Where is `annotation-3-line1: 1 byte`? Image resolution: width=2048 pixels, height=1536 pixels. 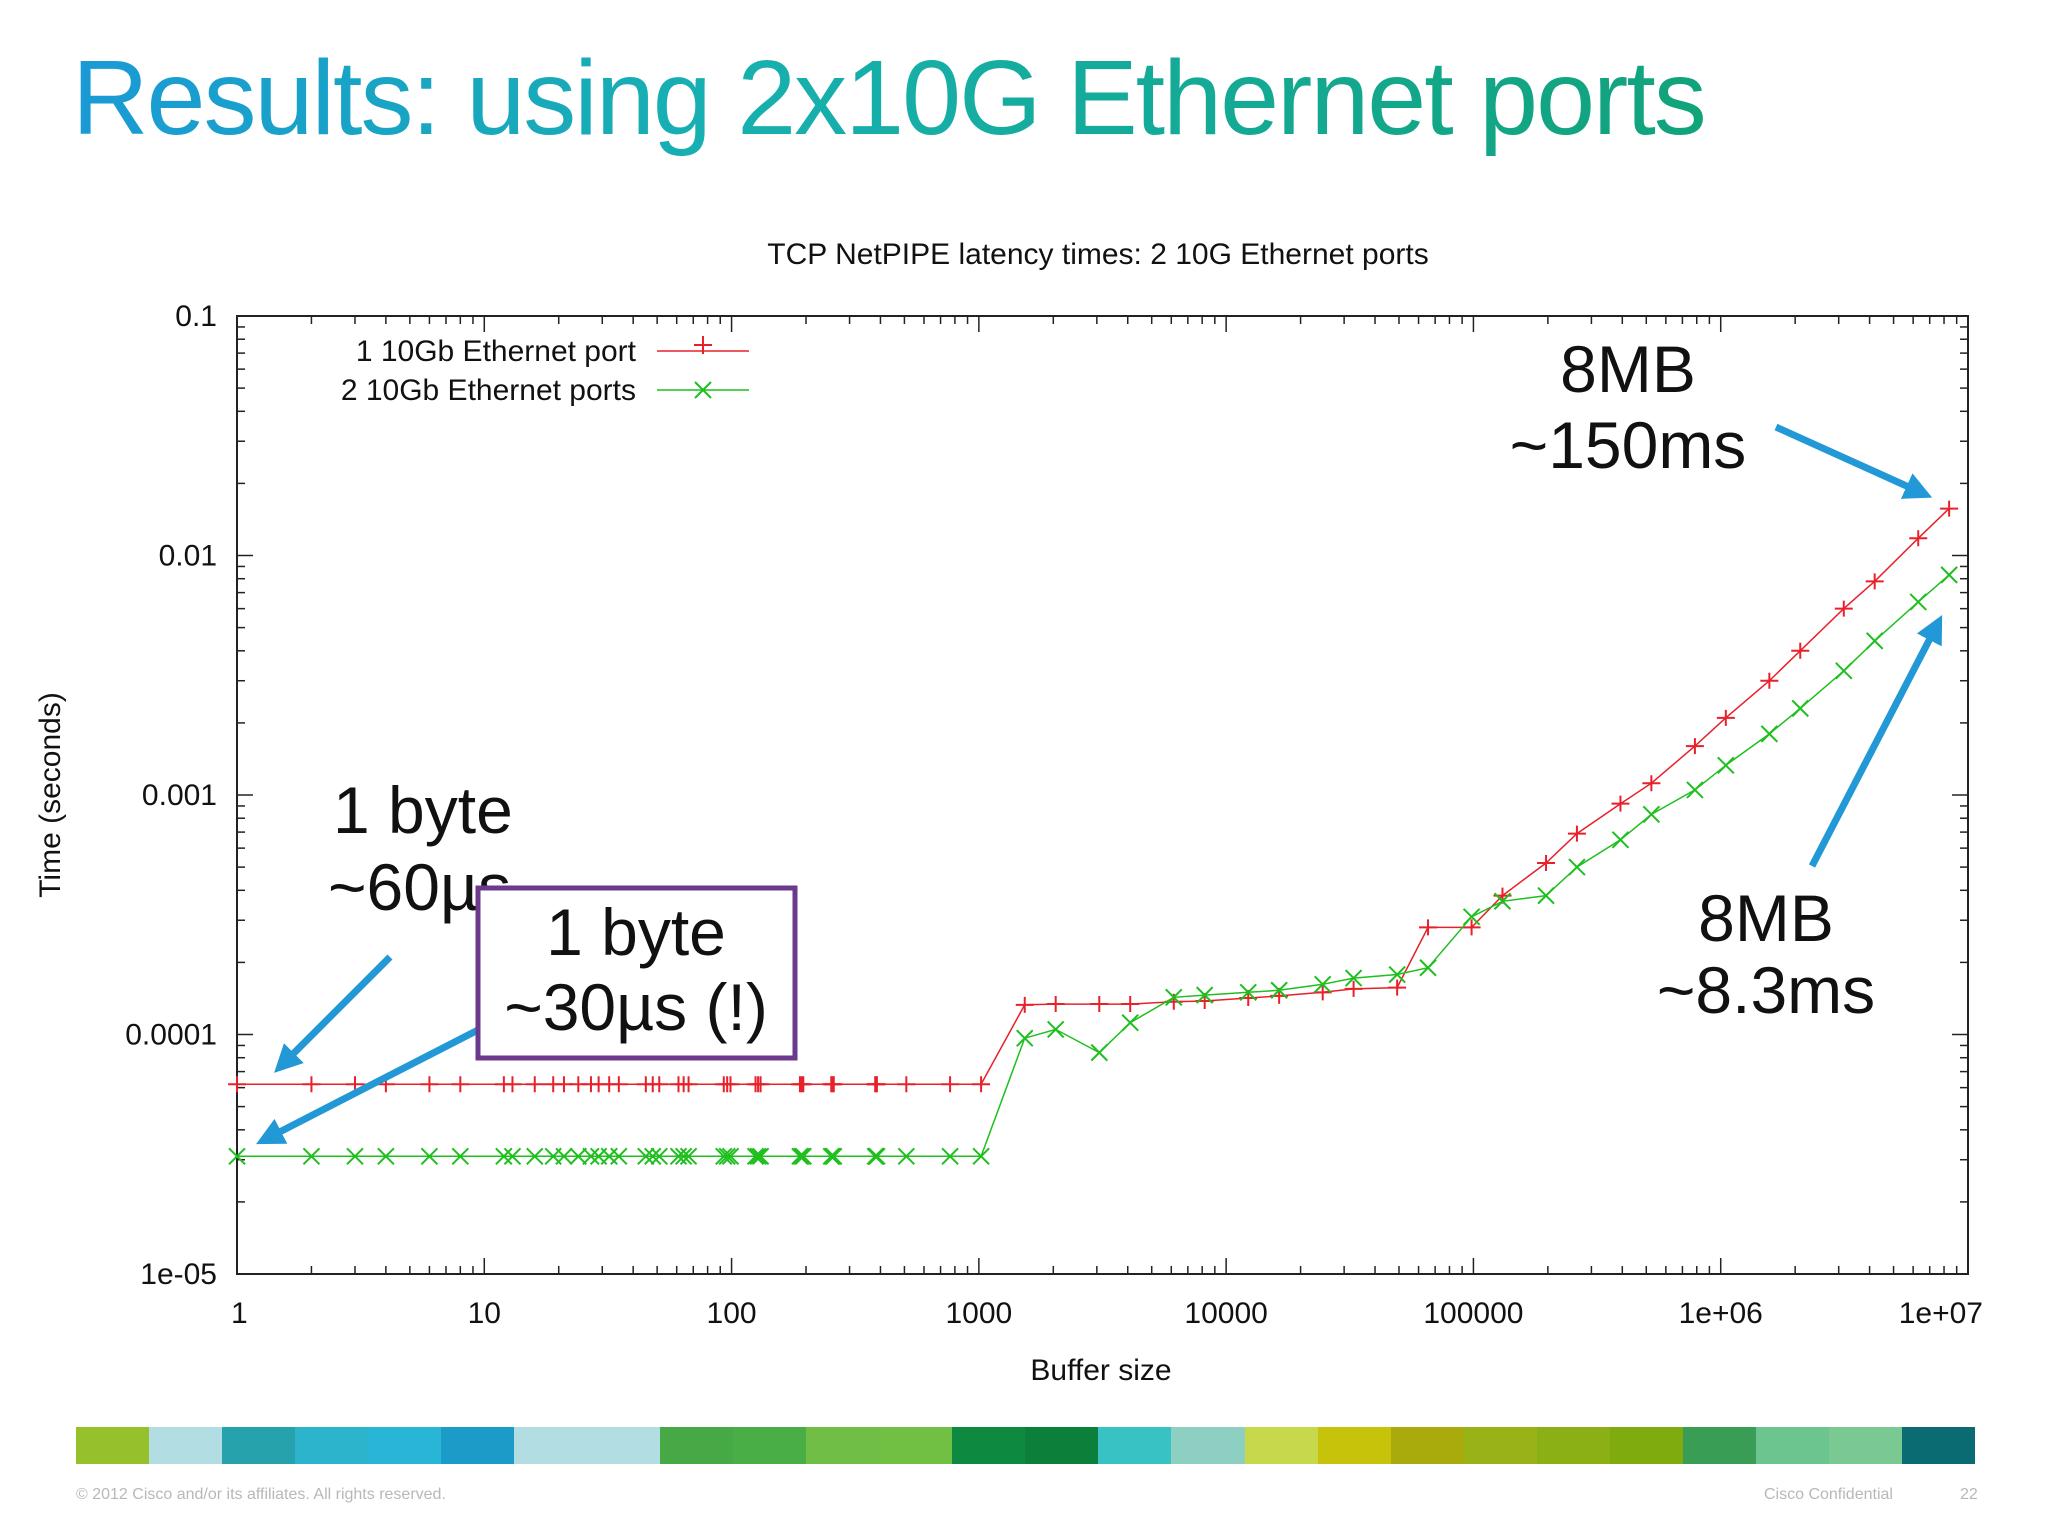 annotation-3-line1: 1 byte is located at coordinates (423, 810).